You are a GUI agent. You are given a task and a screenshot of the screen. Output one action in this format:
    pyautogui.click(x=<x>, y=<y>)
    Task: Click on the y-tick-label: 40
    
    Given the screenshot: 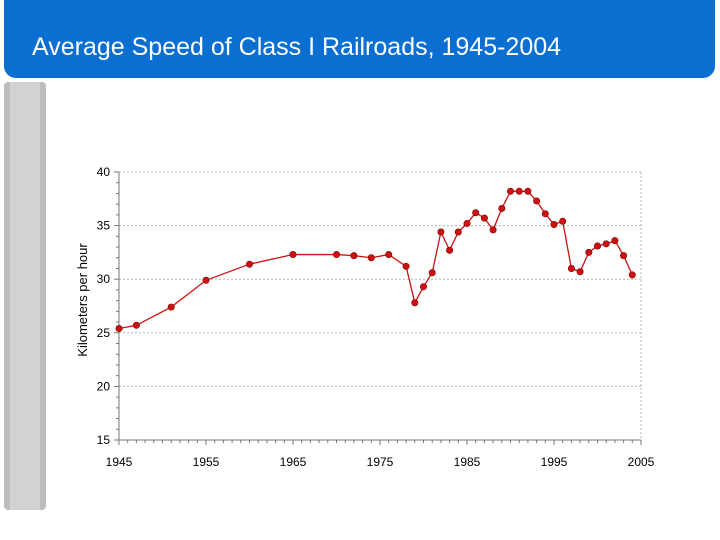 What is the action you would take?
    pyautogui.click(x=104, y=172)
    